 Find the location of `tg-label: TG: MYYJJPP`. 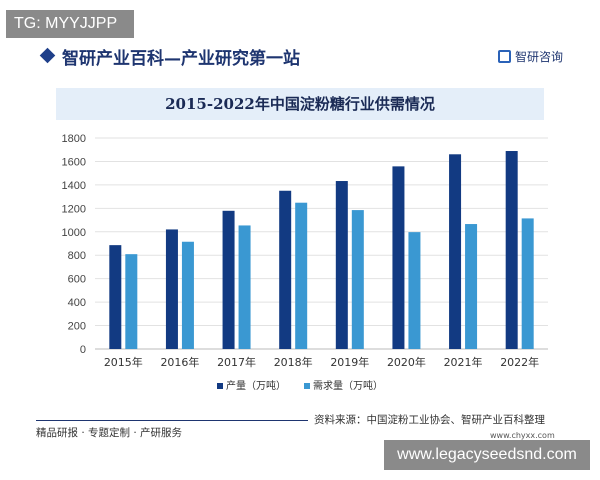

tg-label: TG: MYYJJPP is located at coordinates (70, 24).